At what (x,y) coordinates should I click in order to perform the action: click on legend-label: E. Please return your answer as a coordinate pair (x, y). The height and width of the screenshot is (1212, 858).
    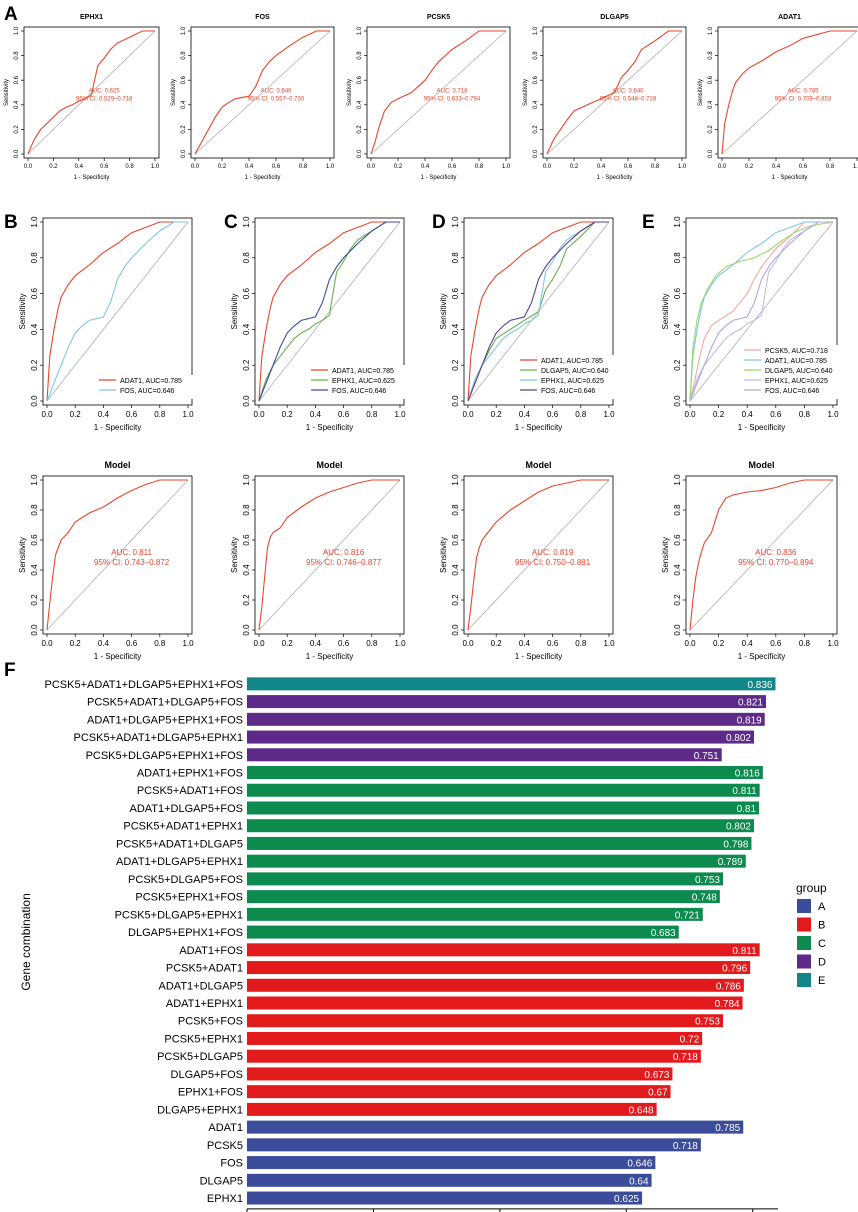
    Looking at the image, I should click on (821, 981).